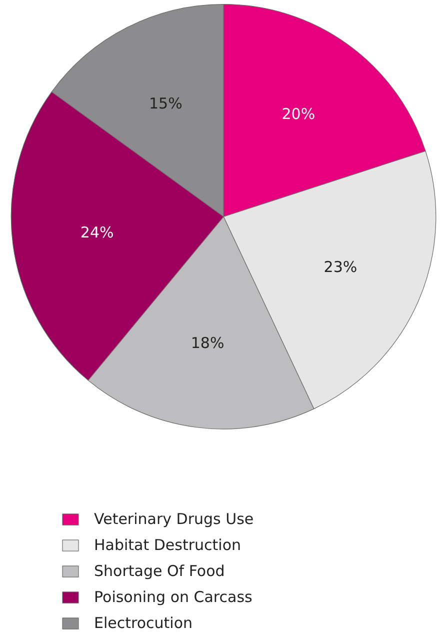 This screenshot has height=640, width=446. What do you see at coordinates (174, 519) in the screenshot?
I see `legend-label: Veterinary Drugs Use` at bounding box center [174, 519].